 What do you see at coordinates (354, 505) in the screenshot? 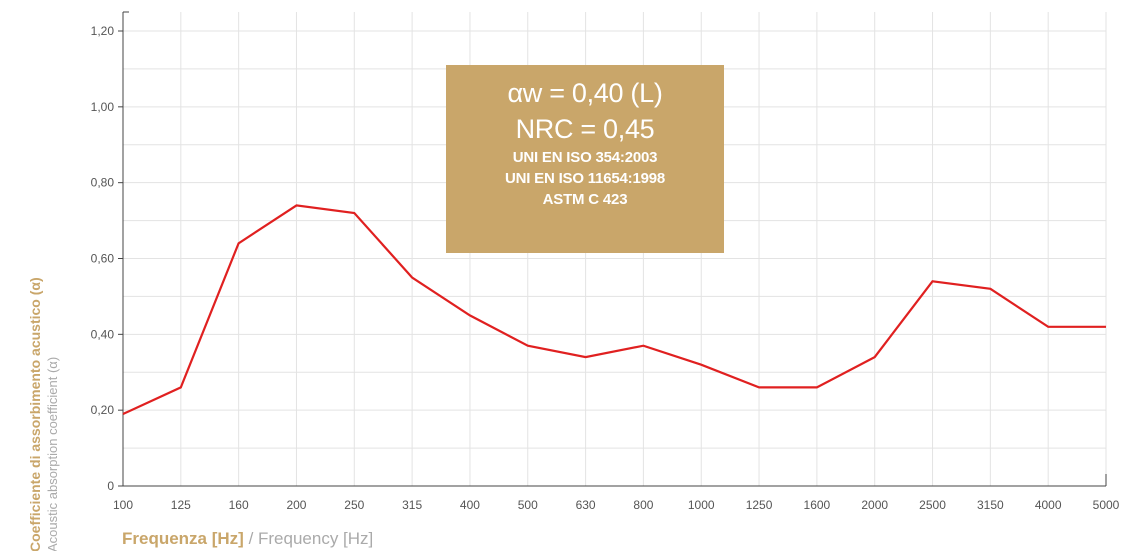
I see `x-tick-label: 250` at bounding box center [354, 505].